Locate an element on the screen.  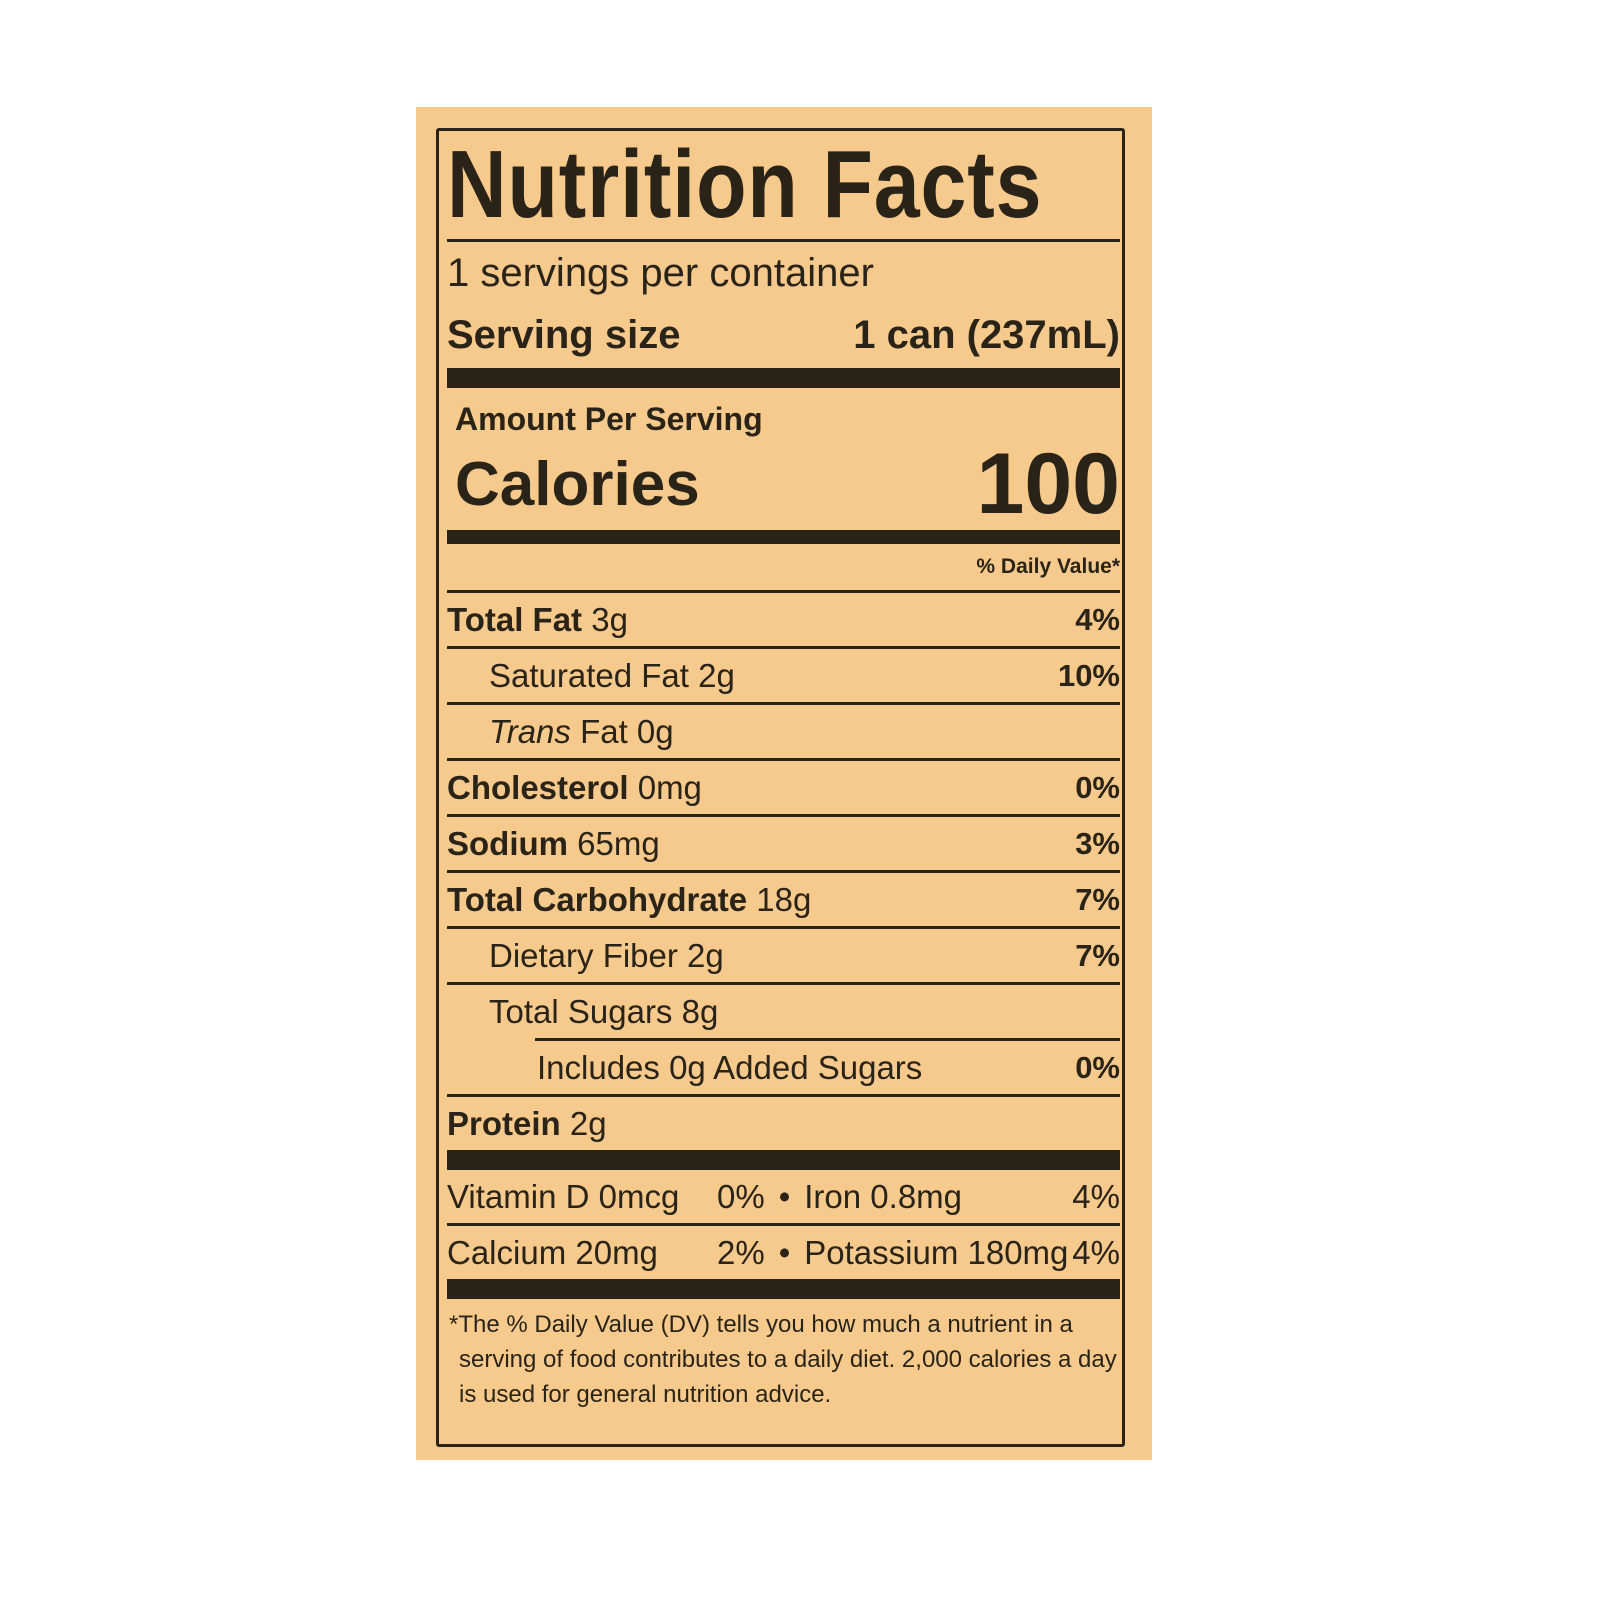
nutrient-name: Protein is located at coordinates (504, 1123).